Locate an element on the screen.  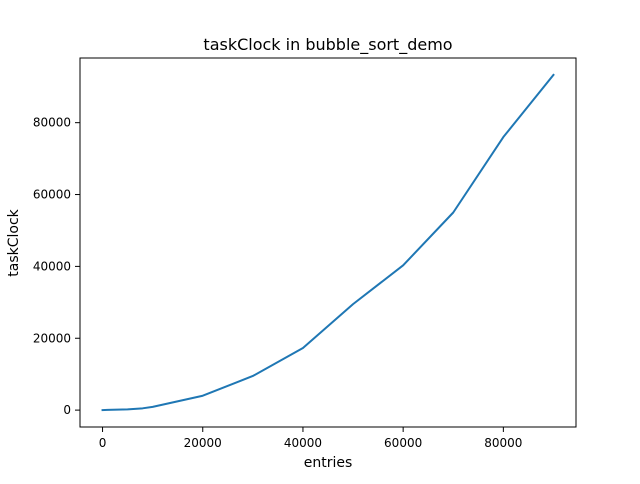
y-tick-label: 0 is located at coordinates (67, 410).